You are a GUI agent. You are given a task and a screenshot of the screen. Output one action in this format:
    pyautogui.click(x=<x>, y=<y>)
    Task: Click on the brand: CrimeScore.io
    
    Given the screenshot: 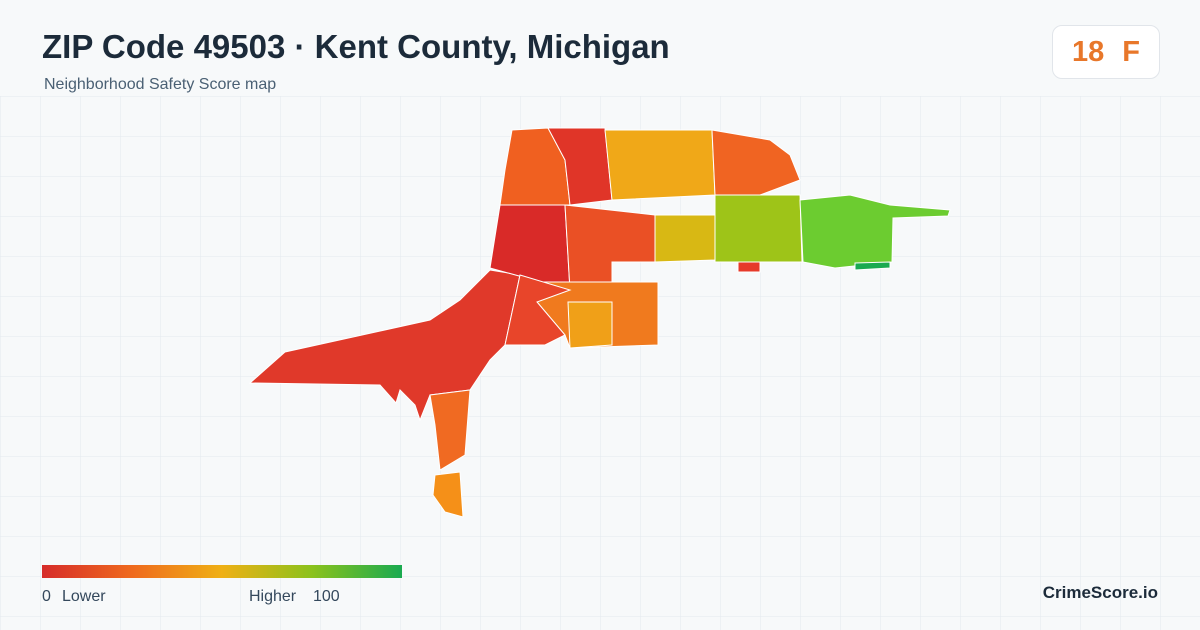 What is the action you would take?
    pyautogui.click(x=1100, y=592)
    